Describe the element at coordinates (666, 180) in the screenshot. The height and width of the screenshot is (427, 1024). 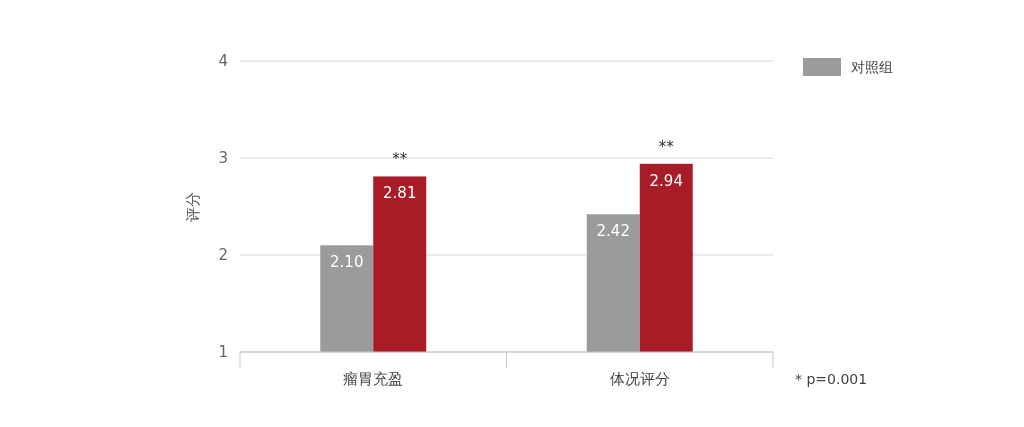
I see `text: 2.94` at that location.